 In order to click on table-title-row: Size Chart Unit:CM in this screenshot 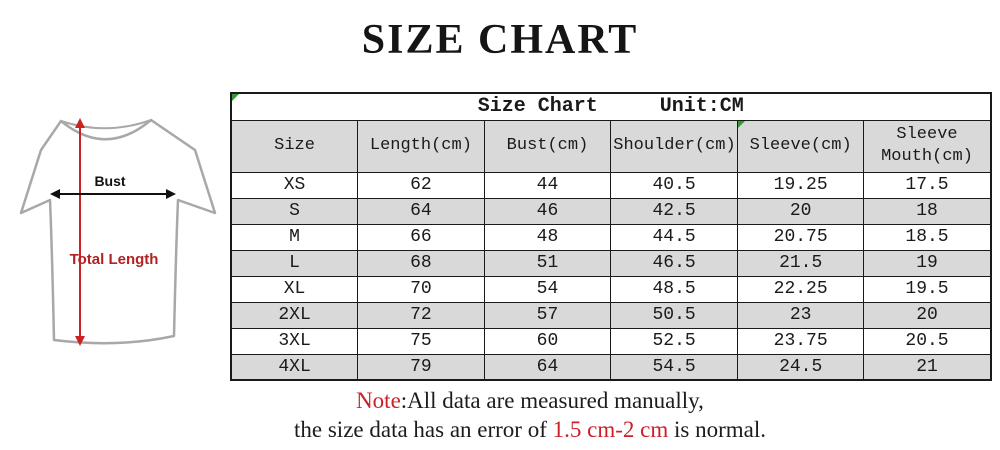, I will do `click(611, 106)`.